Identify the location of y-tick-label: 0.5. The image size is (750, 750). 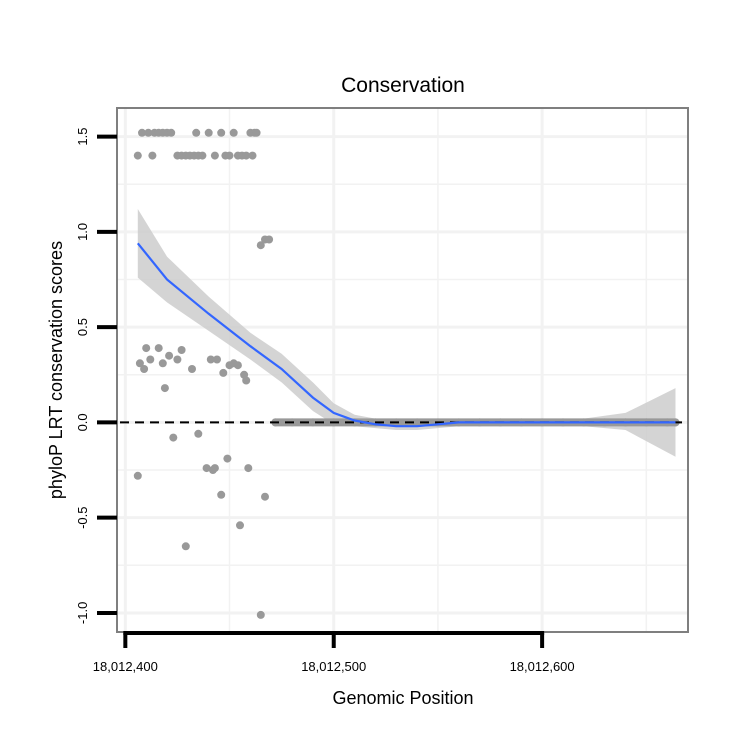
(82, 327).